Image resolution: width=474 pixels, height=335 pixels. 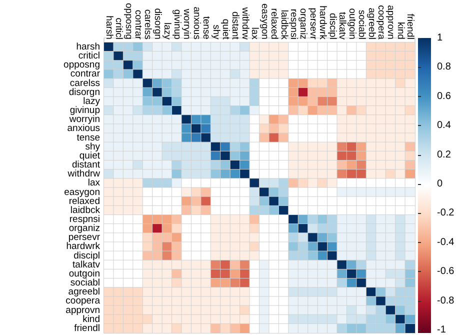 What do you see at coordinates (148, 24) in the screenshot?
I see `x-tick-label: carelss` at bounding box center [148, 24].